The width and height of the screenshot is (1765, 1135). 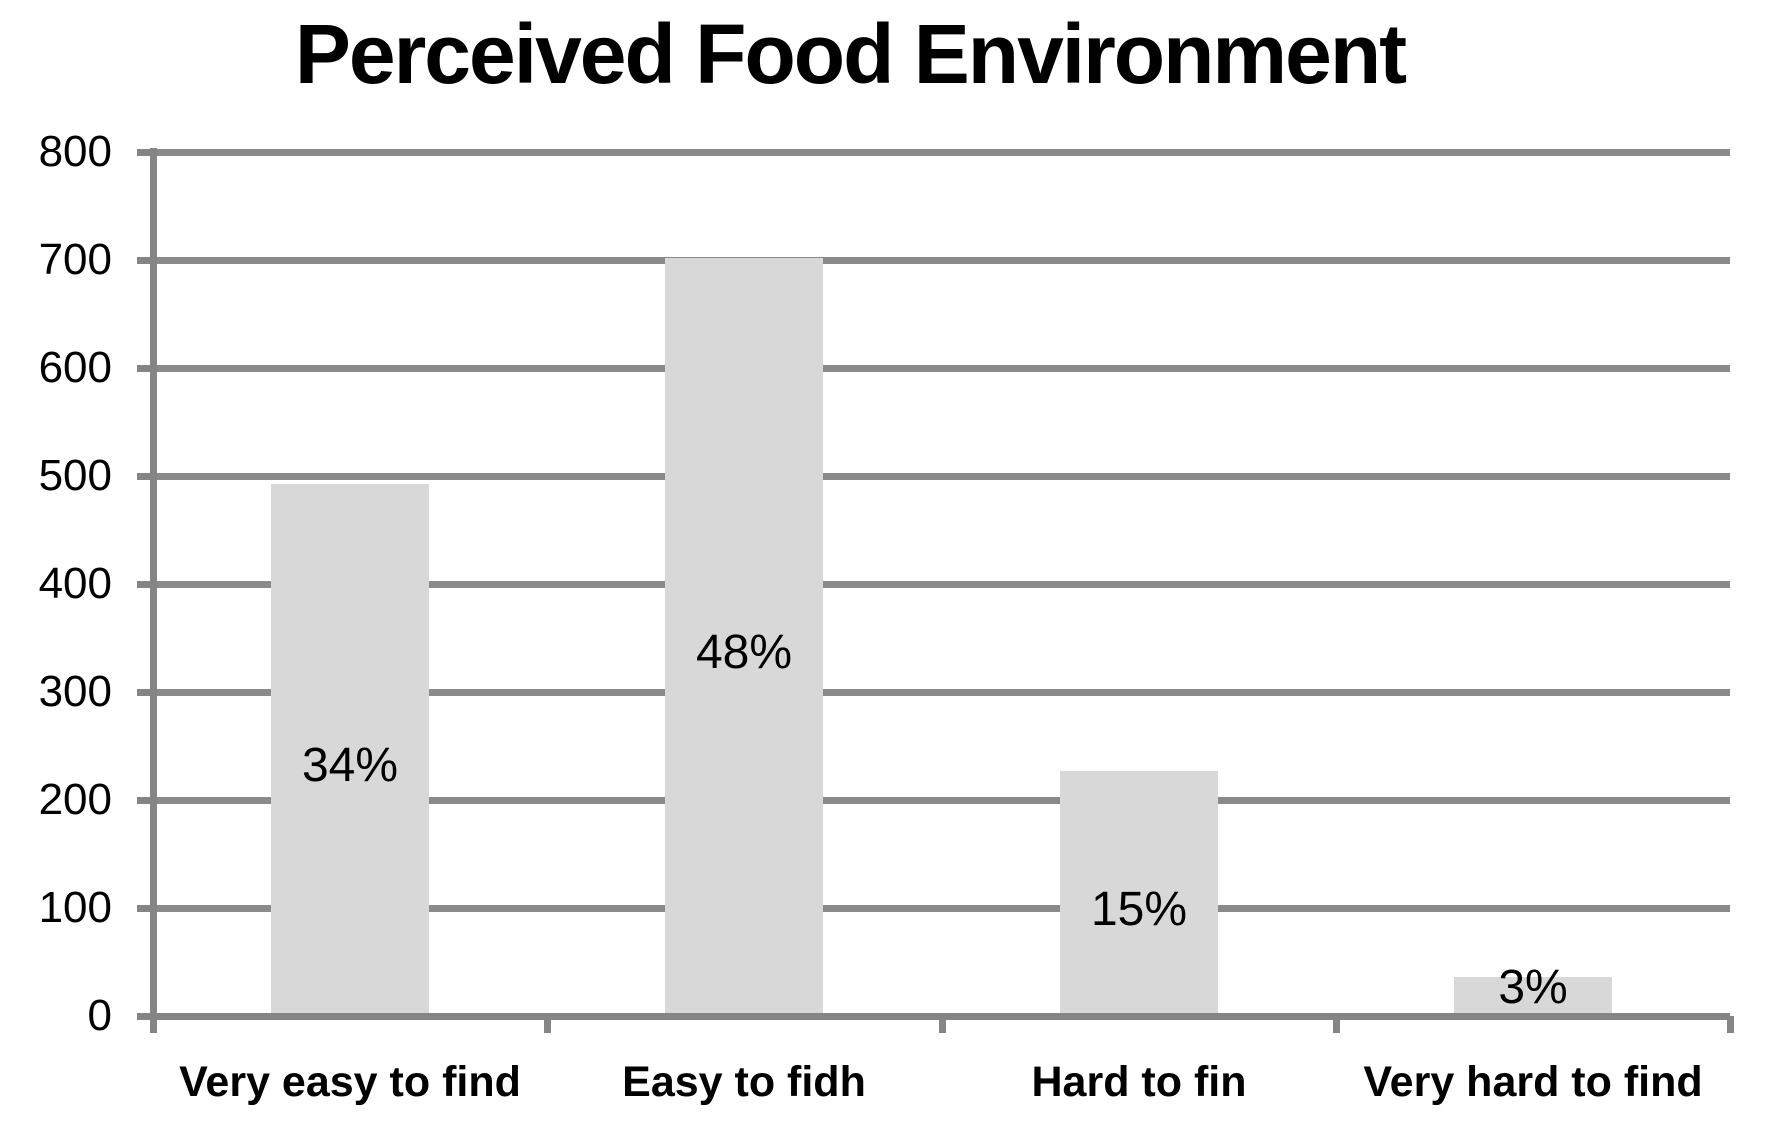 I want to click on bar-data-label: 48%, so click(x=744, y=652).